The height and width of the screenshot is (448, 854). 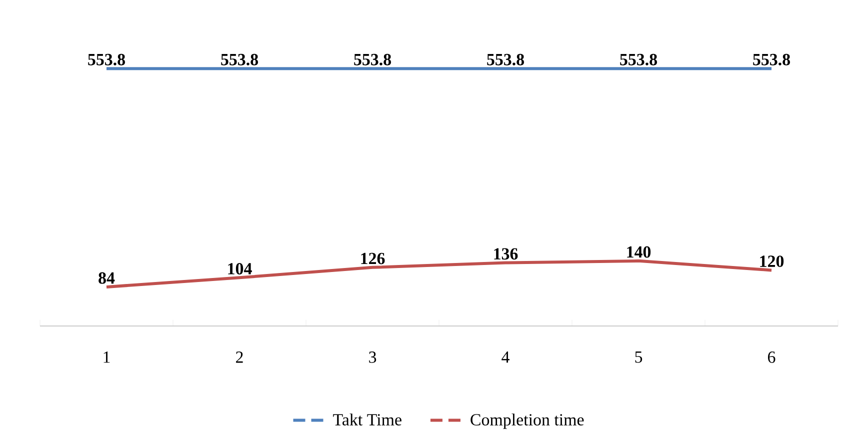 I want to click on x-tick-label: 1, so click(x=107, y=357).